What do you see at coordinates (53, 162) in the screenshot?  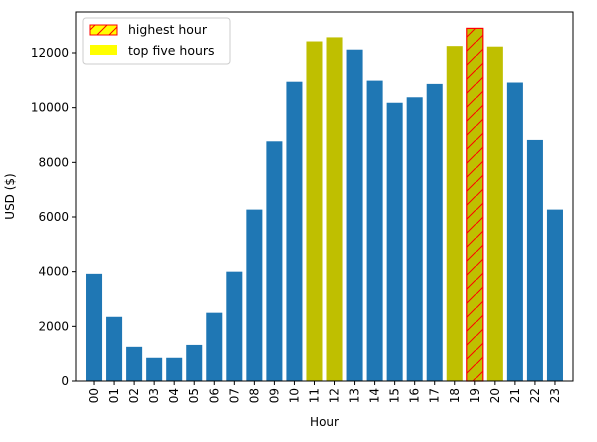 I see `y-tick-label: 8000` at bounding box center [53, 162].